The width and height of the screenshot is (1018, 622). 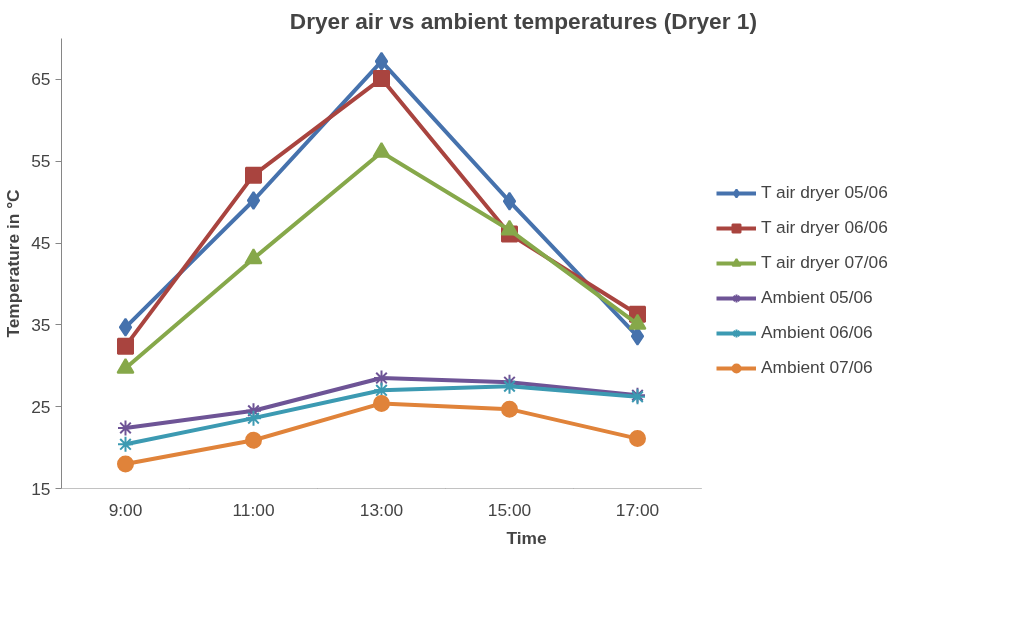 I want to click on legend-label: Ambient 05/06, so click(x=817, y=297).